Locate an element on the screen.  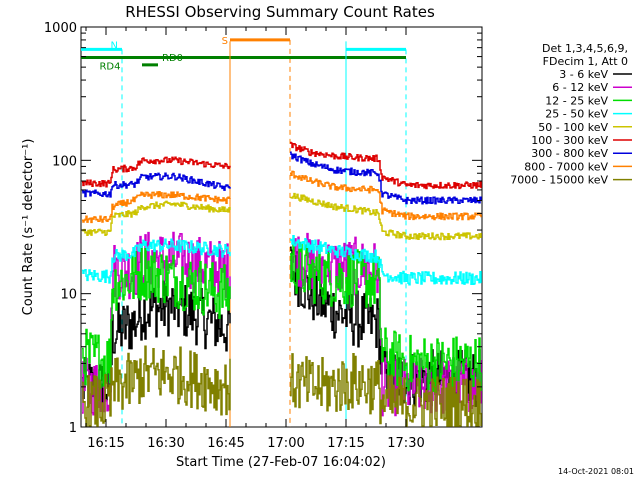
annotation-label: S is located at coordinates (225, 41).